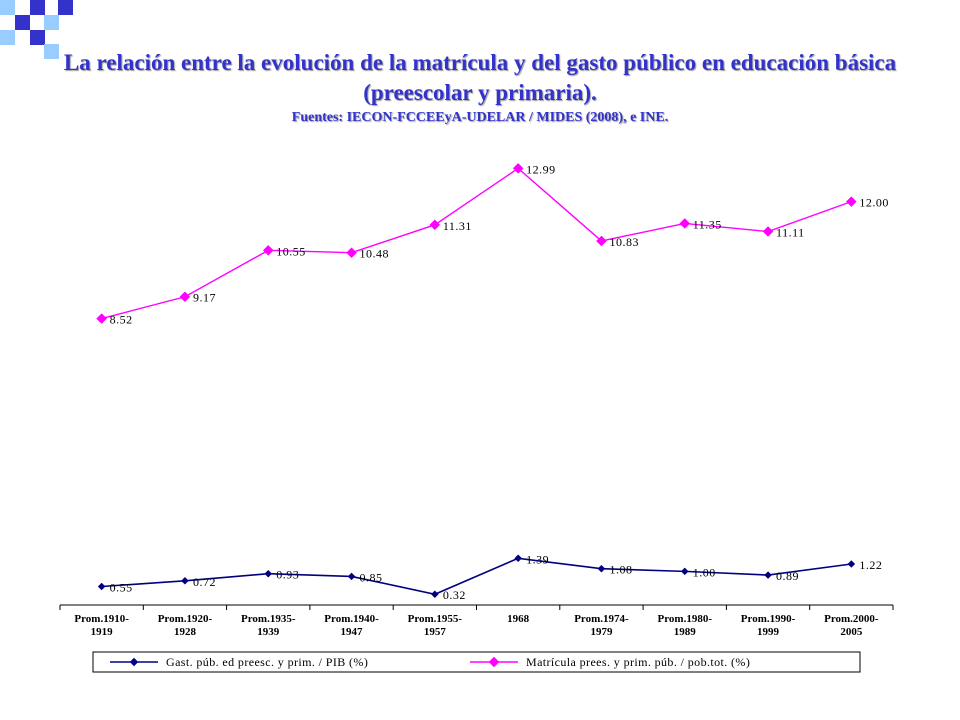 Image resolution: width=960 pixels, height=720 pixels. I want to click on series-2-data-label: 12.00, so click(874, 203).